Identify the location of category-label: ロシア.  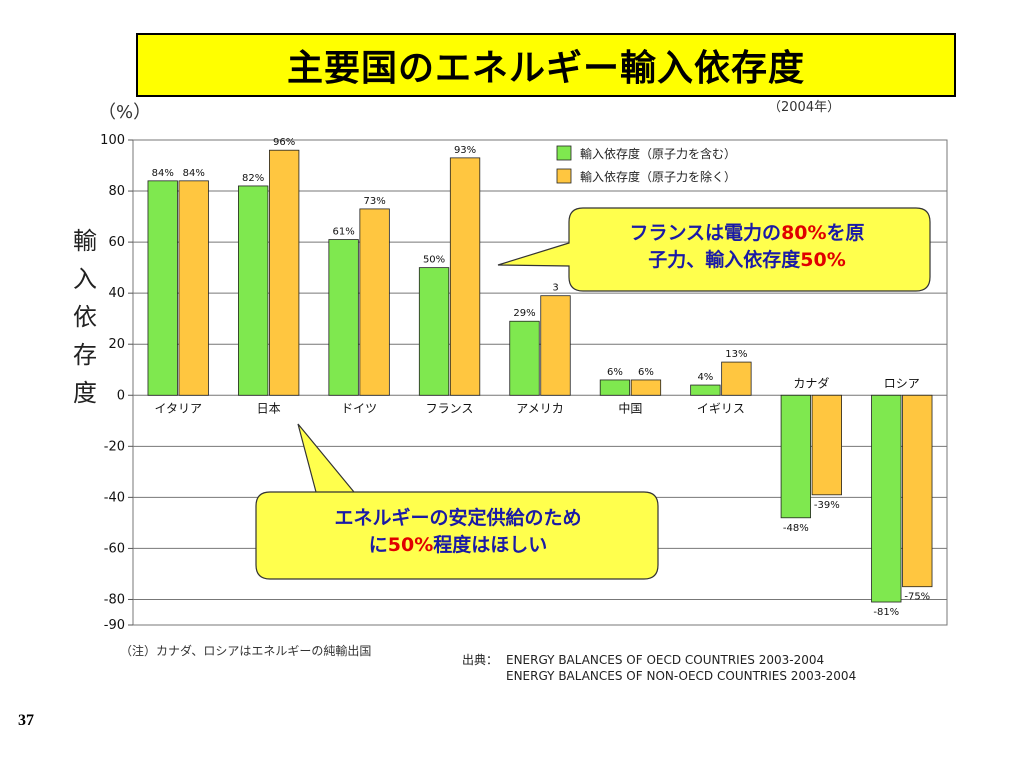
(902, 383).